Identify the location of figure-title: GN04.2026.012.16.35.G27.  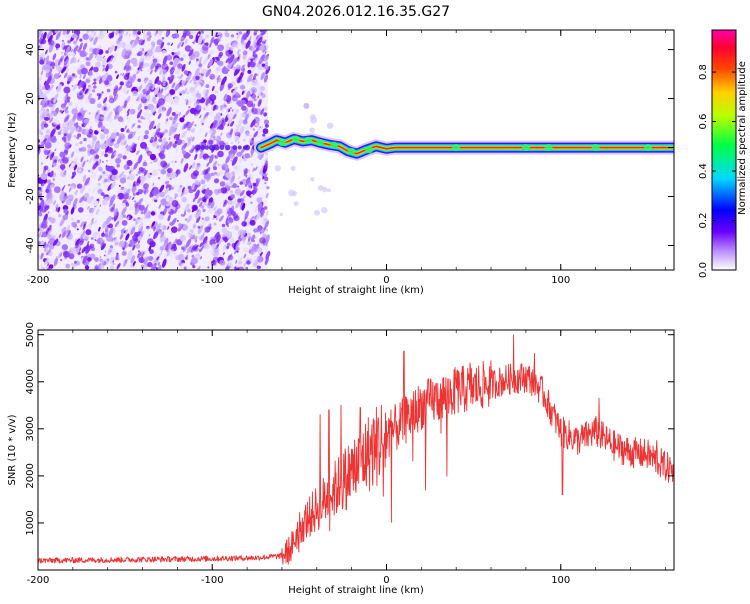
(356, 12).